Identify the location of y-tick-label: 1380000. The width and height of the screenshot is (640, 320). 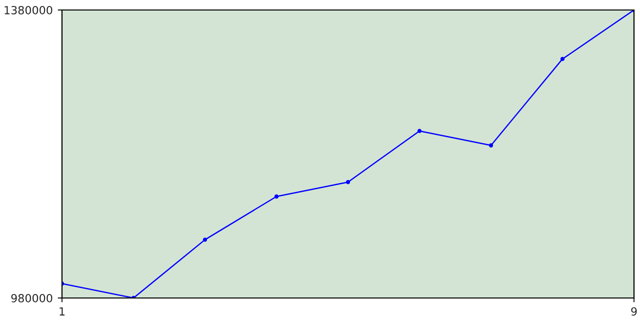
(28, 10).